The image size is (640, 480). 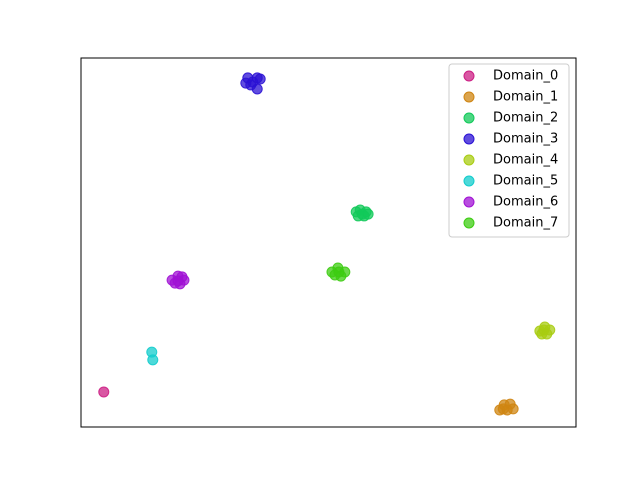 What do you see at coordinates (525, 160) in the screenshot?
I see `legend-label: Domain_4` at bounding box center [525, 160].